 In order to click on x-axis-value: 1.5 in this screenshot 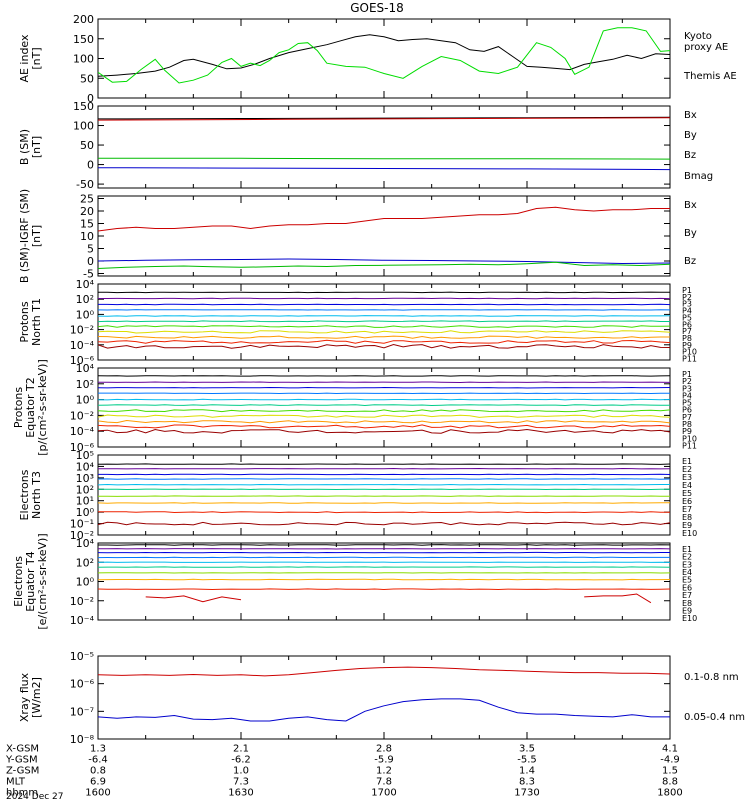, I will do `click(670, 771)`.